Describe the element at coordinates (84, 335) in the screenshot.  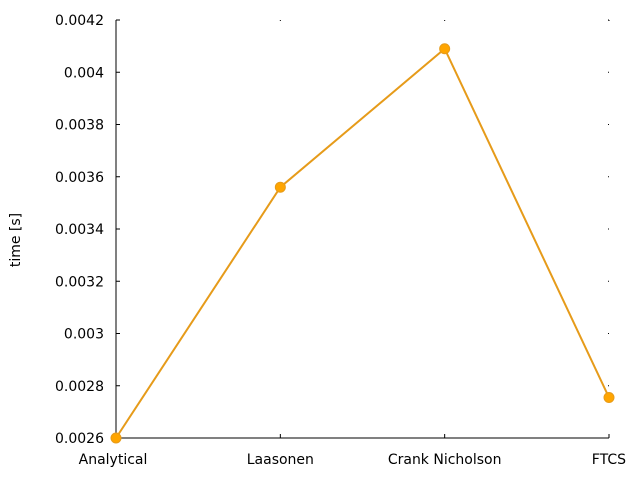
I see `y-tick-label: 0.003` at that location.